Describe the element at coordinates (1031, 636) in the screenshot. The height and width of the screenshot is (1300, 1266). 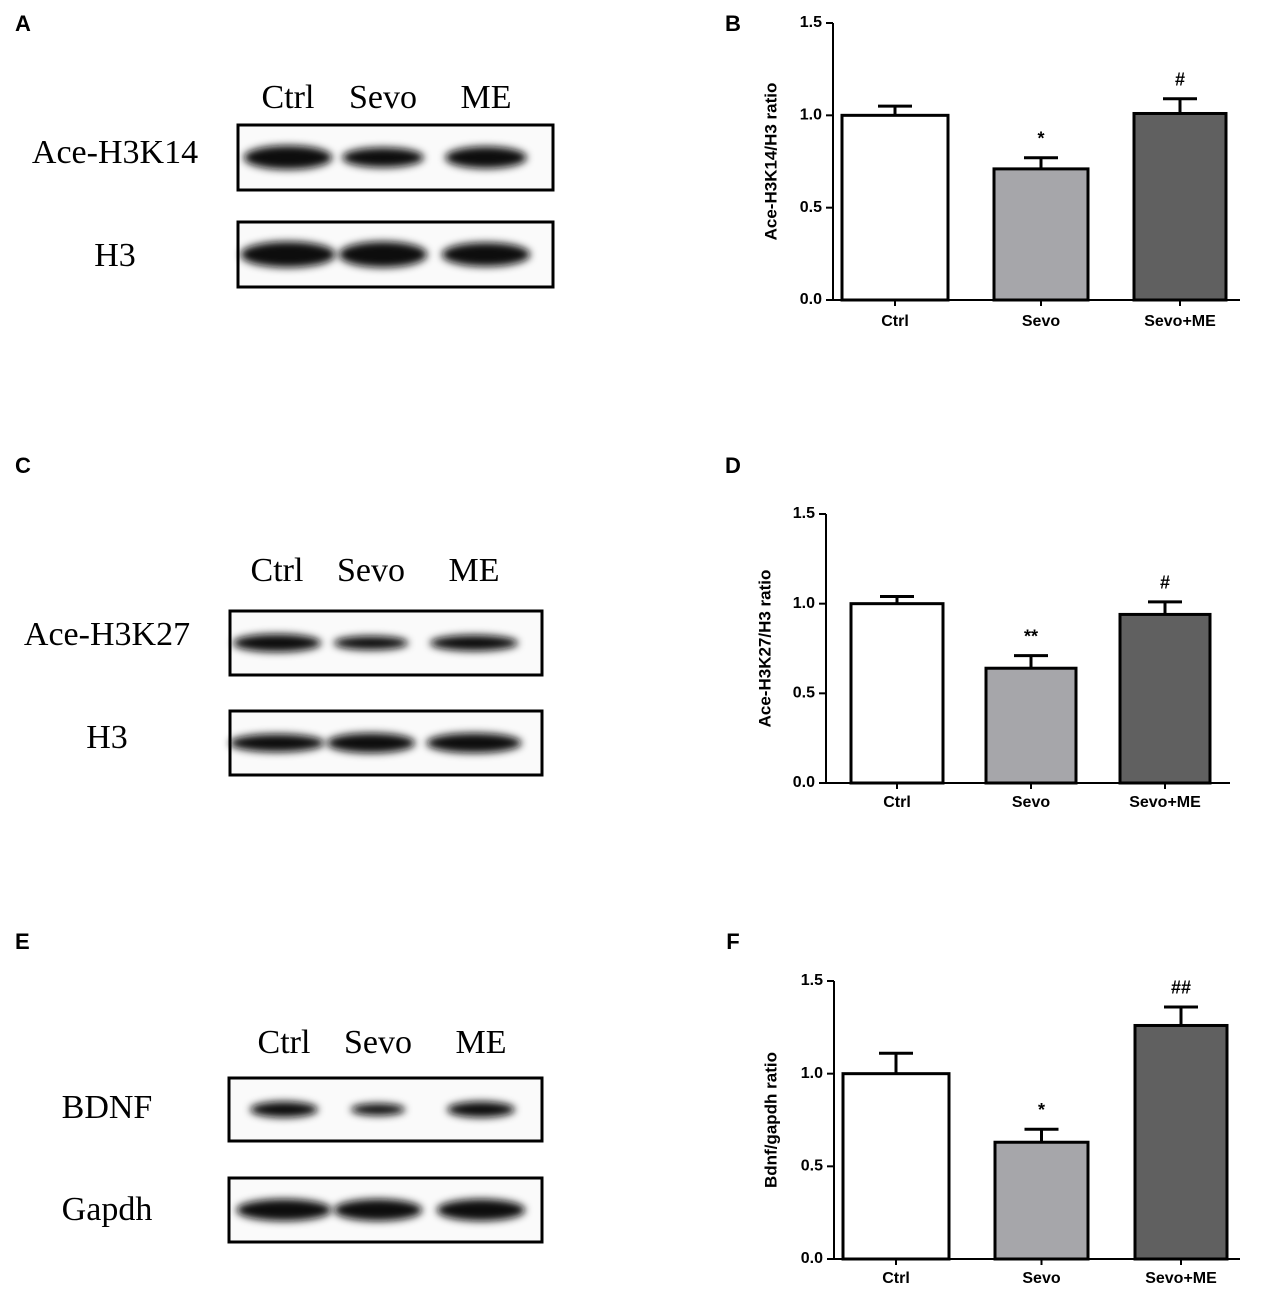
I see `significance-mark: **` at that location.